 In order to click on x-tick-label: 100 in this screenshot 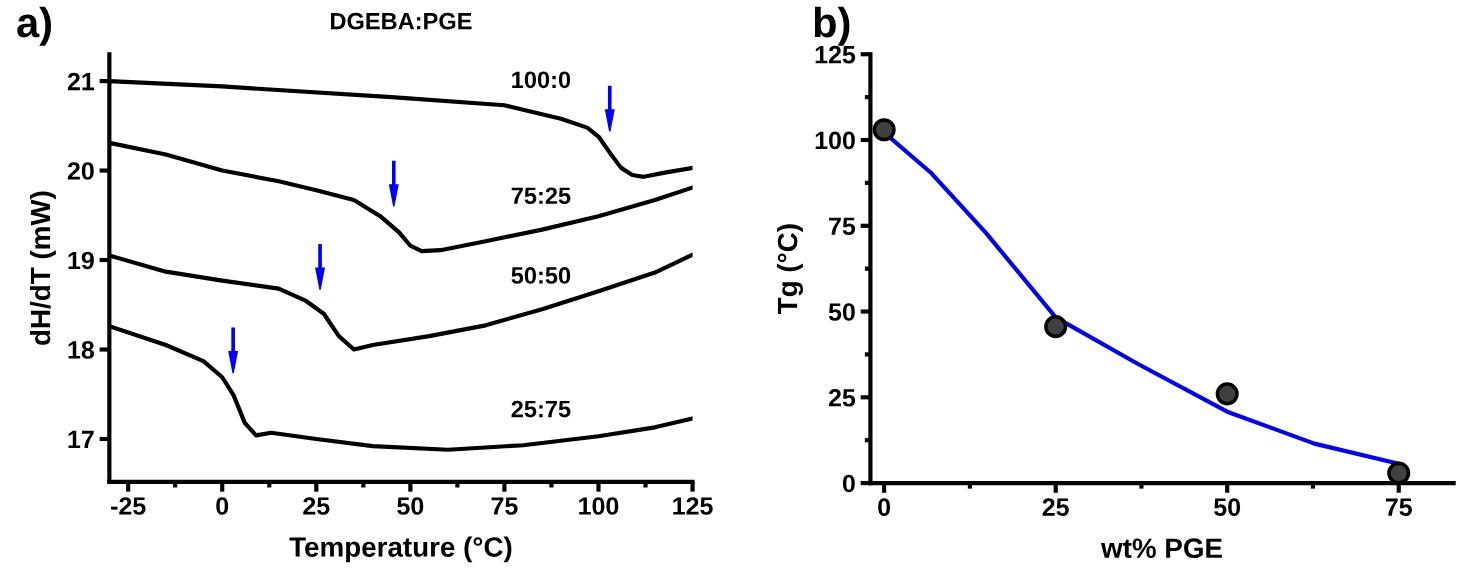, I will do `click(599, 506)`.